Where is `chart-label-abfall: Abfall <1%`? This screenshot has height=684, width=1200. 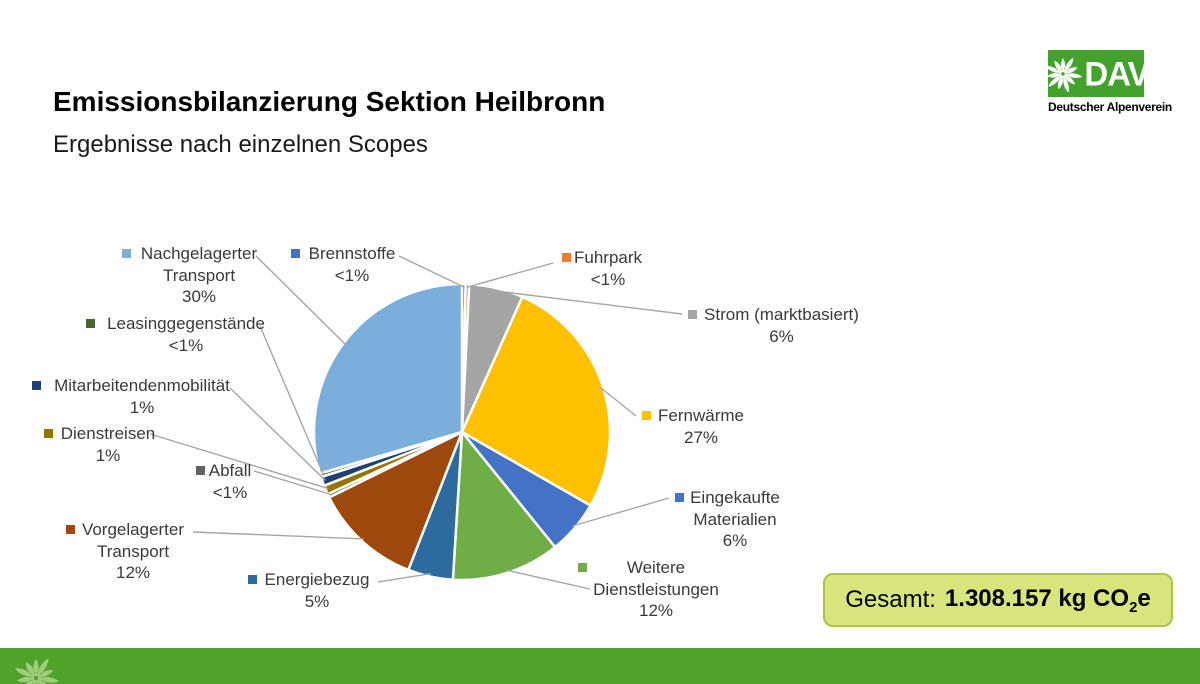
chart-label-abfall: Abfall <1% is located at coordinates (230, 481).